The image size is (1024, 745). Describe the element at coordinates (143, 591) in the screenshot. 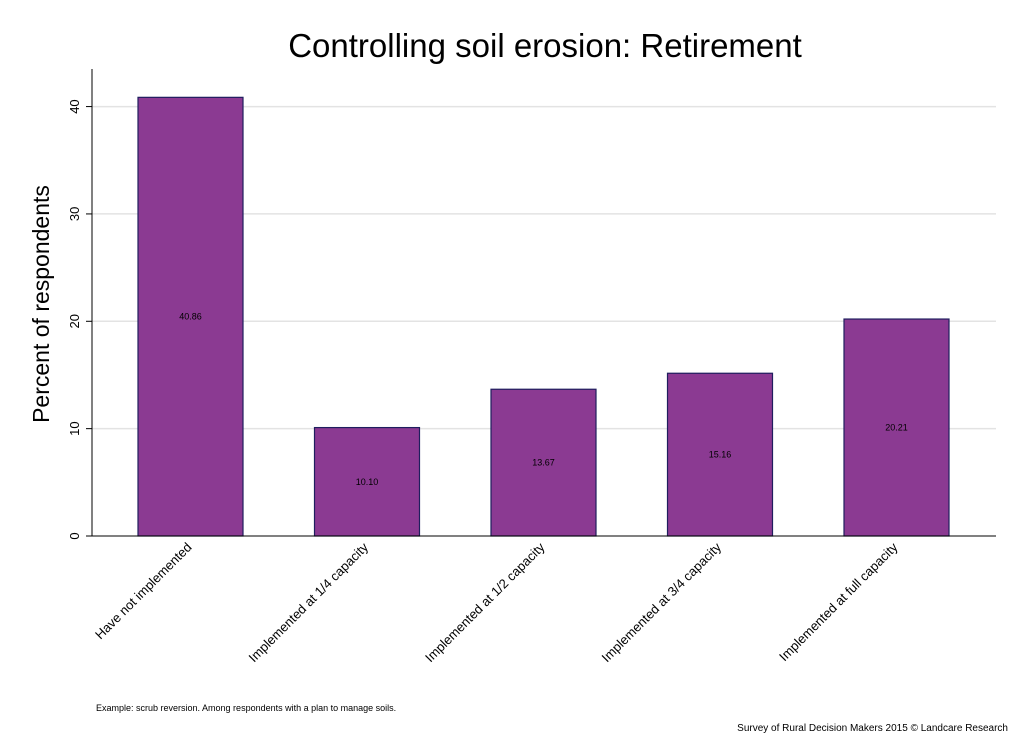

I see `x-tick-label: Have not implemented` at that location.